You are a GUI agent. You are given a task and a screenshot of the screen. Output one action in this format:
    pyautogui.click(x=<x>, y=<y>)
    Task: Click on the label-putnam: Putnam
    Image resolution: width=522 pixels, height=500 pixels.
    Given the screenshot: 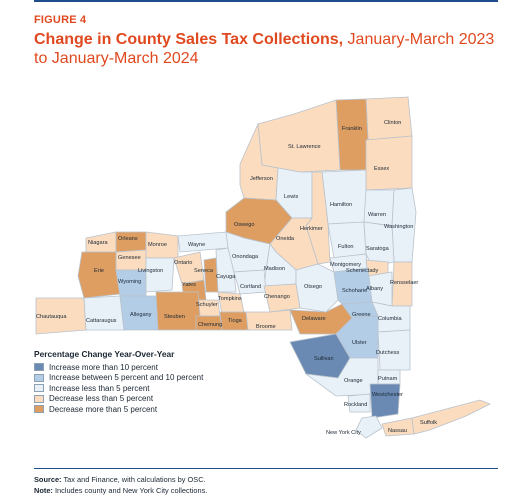 What is the action you would take?
    pyautogui.click(x=388, y=379)
    